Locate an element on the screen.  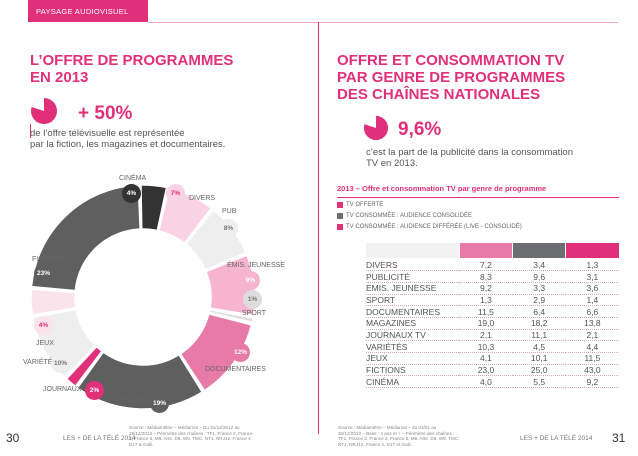
row-genre: DOCUMENTAIRES is located at coordinates (413, 311).